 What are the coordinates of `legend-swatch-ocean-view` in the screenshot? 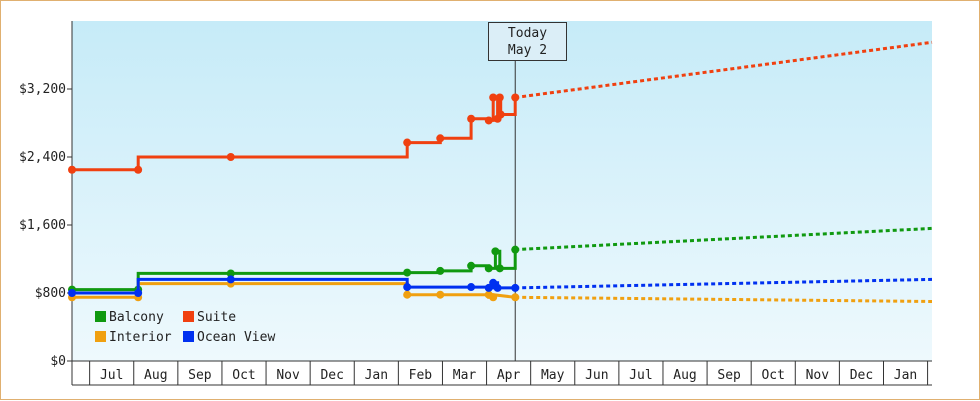 It's located at (188, 336).